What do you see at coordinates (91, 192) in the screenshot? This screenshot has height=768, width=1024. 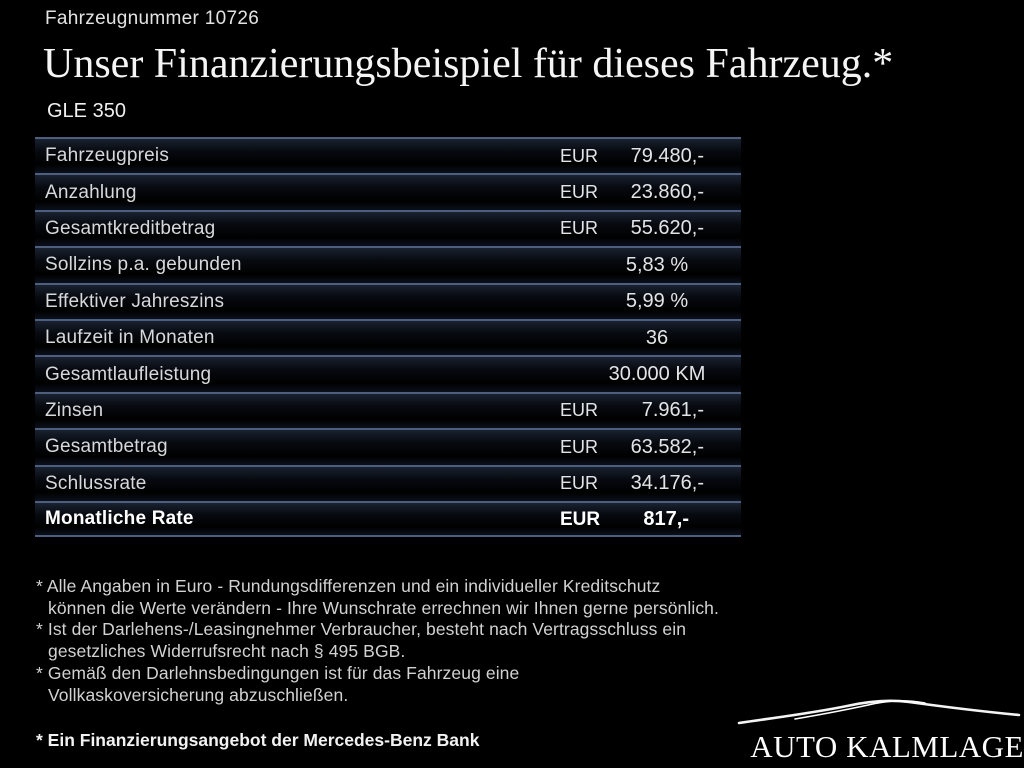 I see `row-label: Anzahlung` at bounding box center [91, 192].